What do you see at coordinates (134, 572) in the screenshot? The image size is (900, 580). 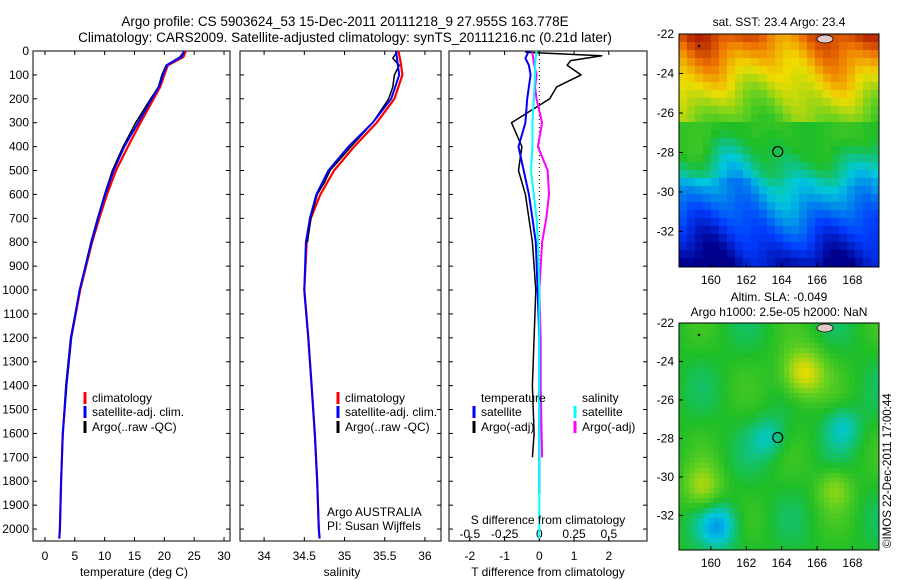 I see `temperature-xlabel: temperature (deg C)` at bounding box center [134, 572].